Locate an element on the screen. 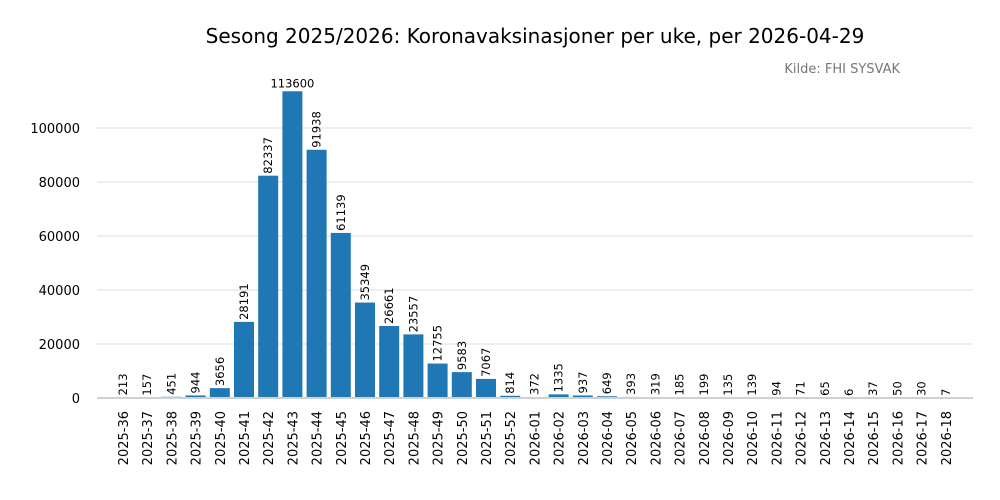  data-label: 451 is located at coordinates (171, 384).